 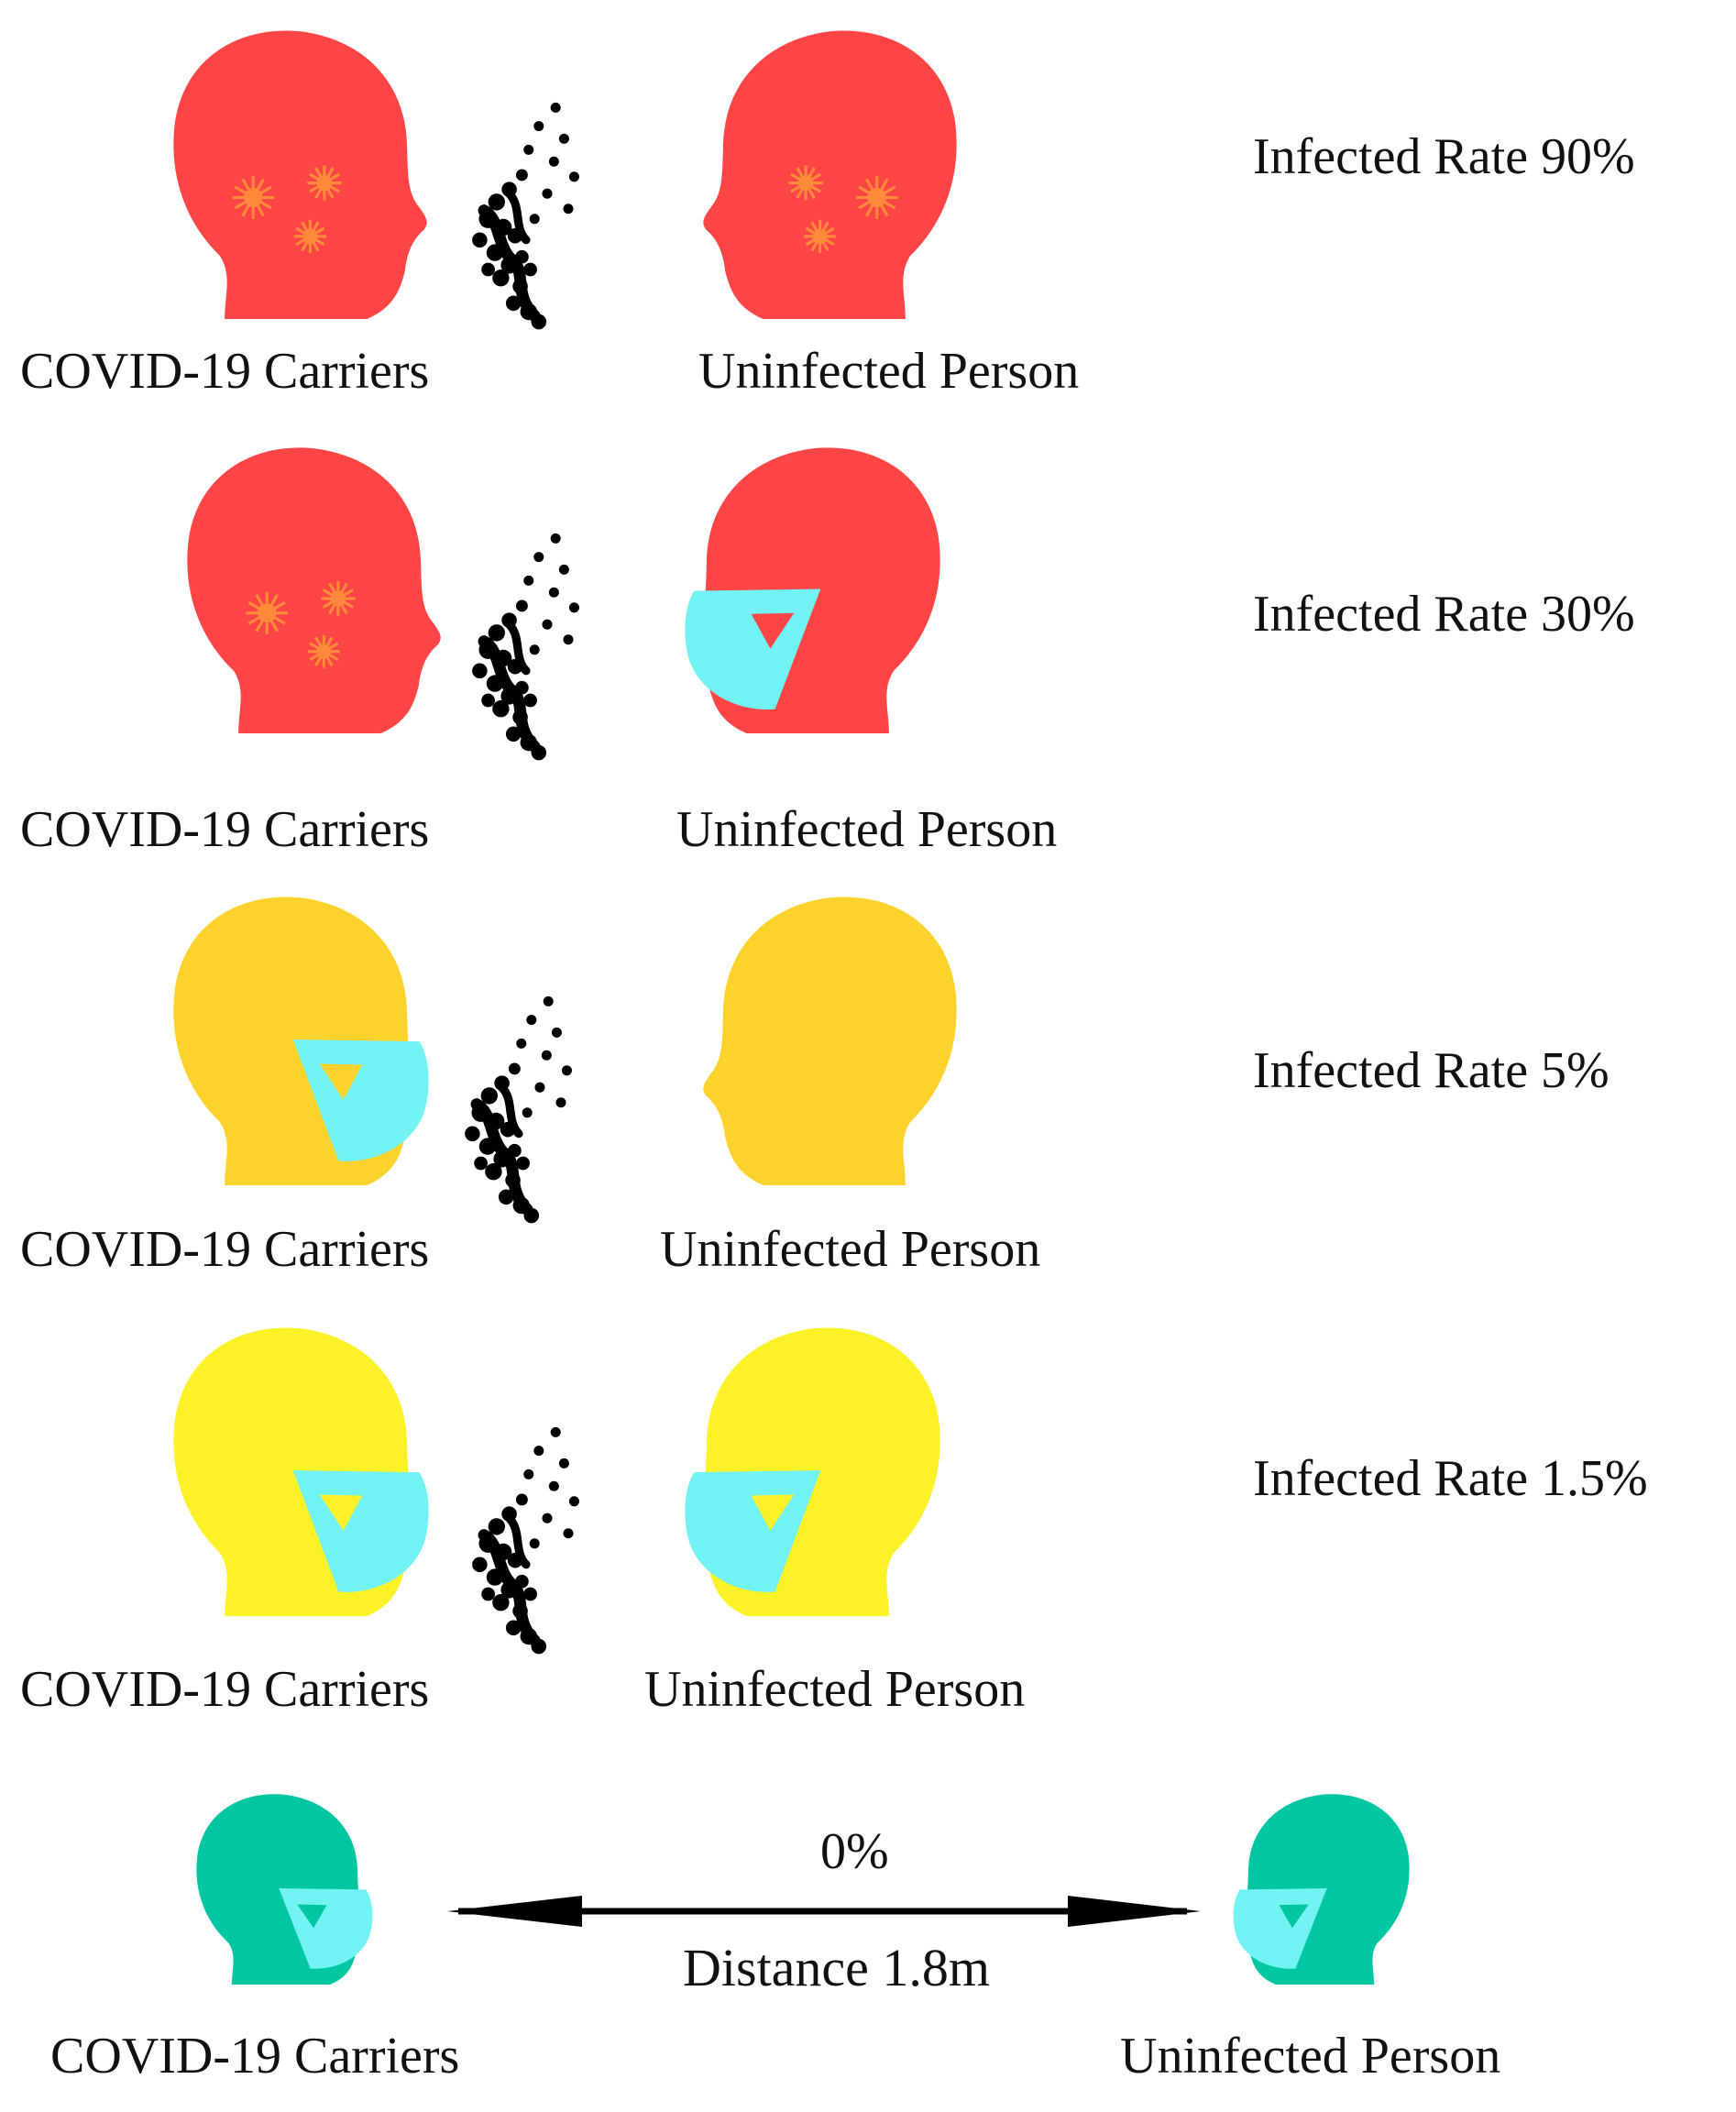 I want to click on arrowhead-left-icon, so click(x=515, y=1911).